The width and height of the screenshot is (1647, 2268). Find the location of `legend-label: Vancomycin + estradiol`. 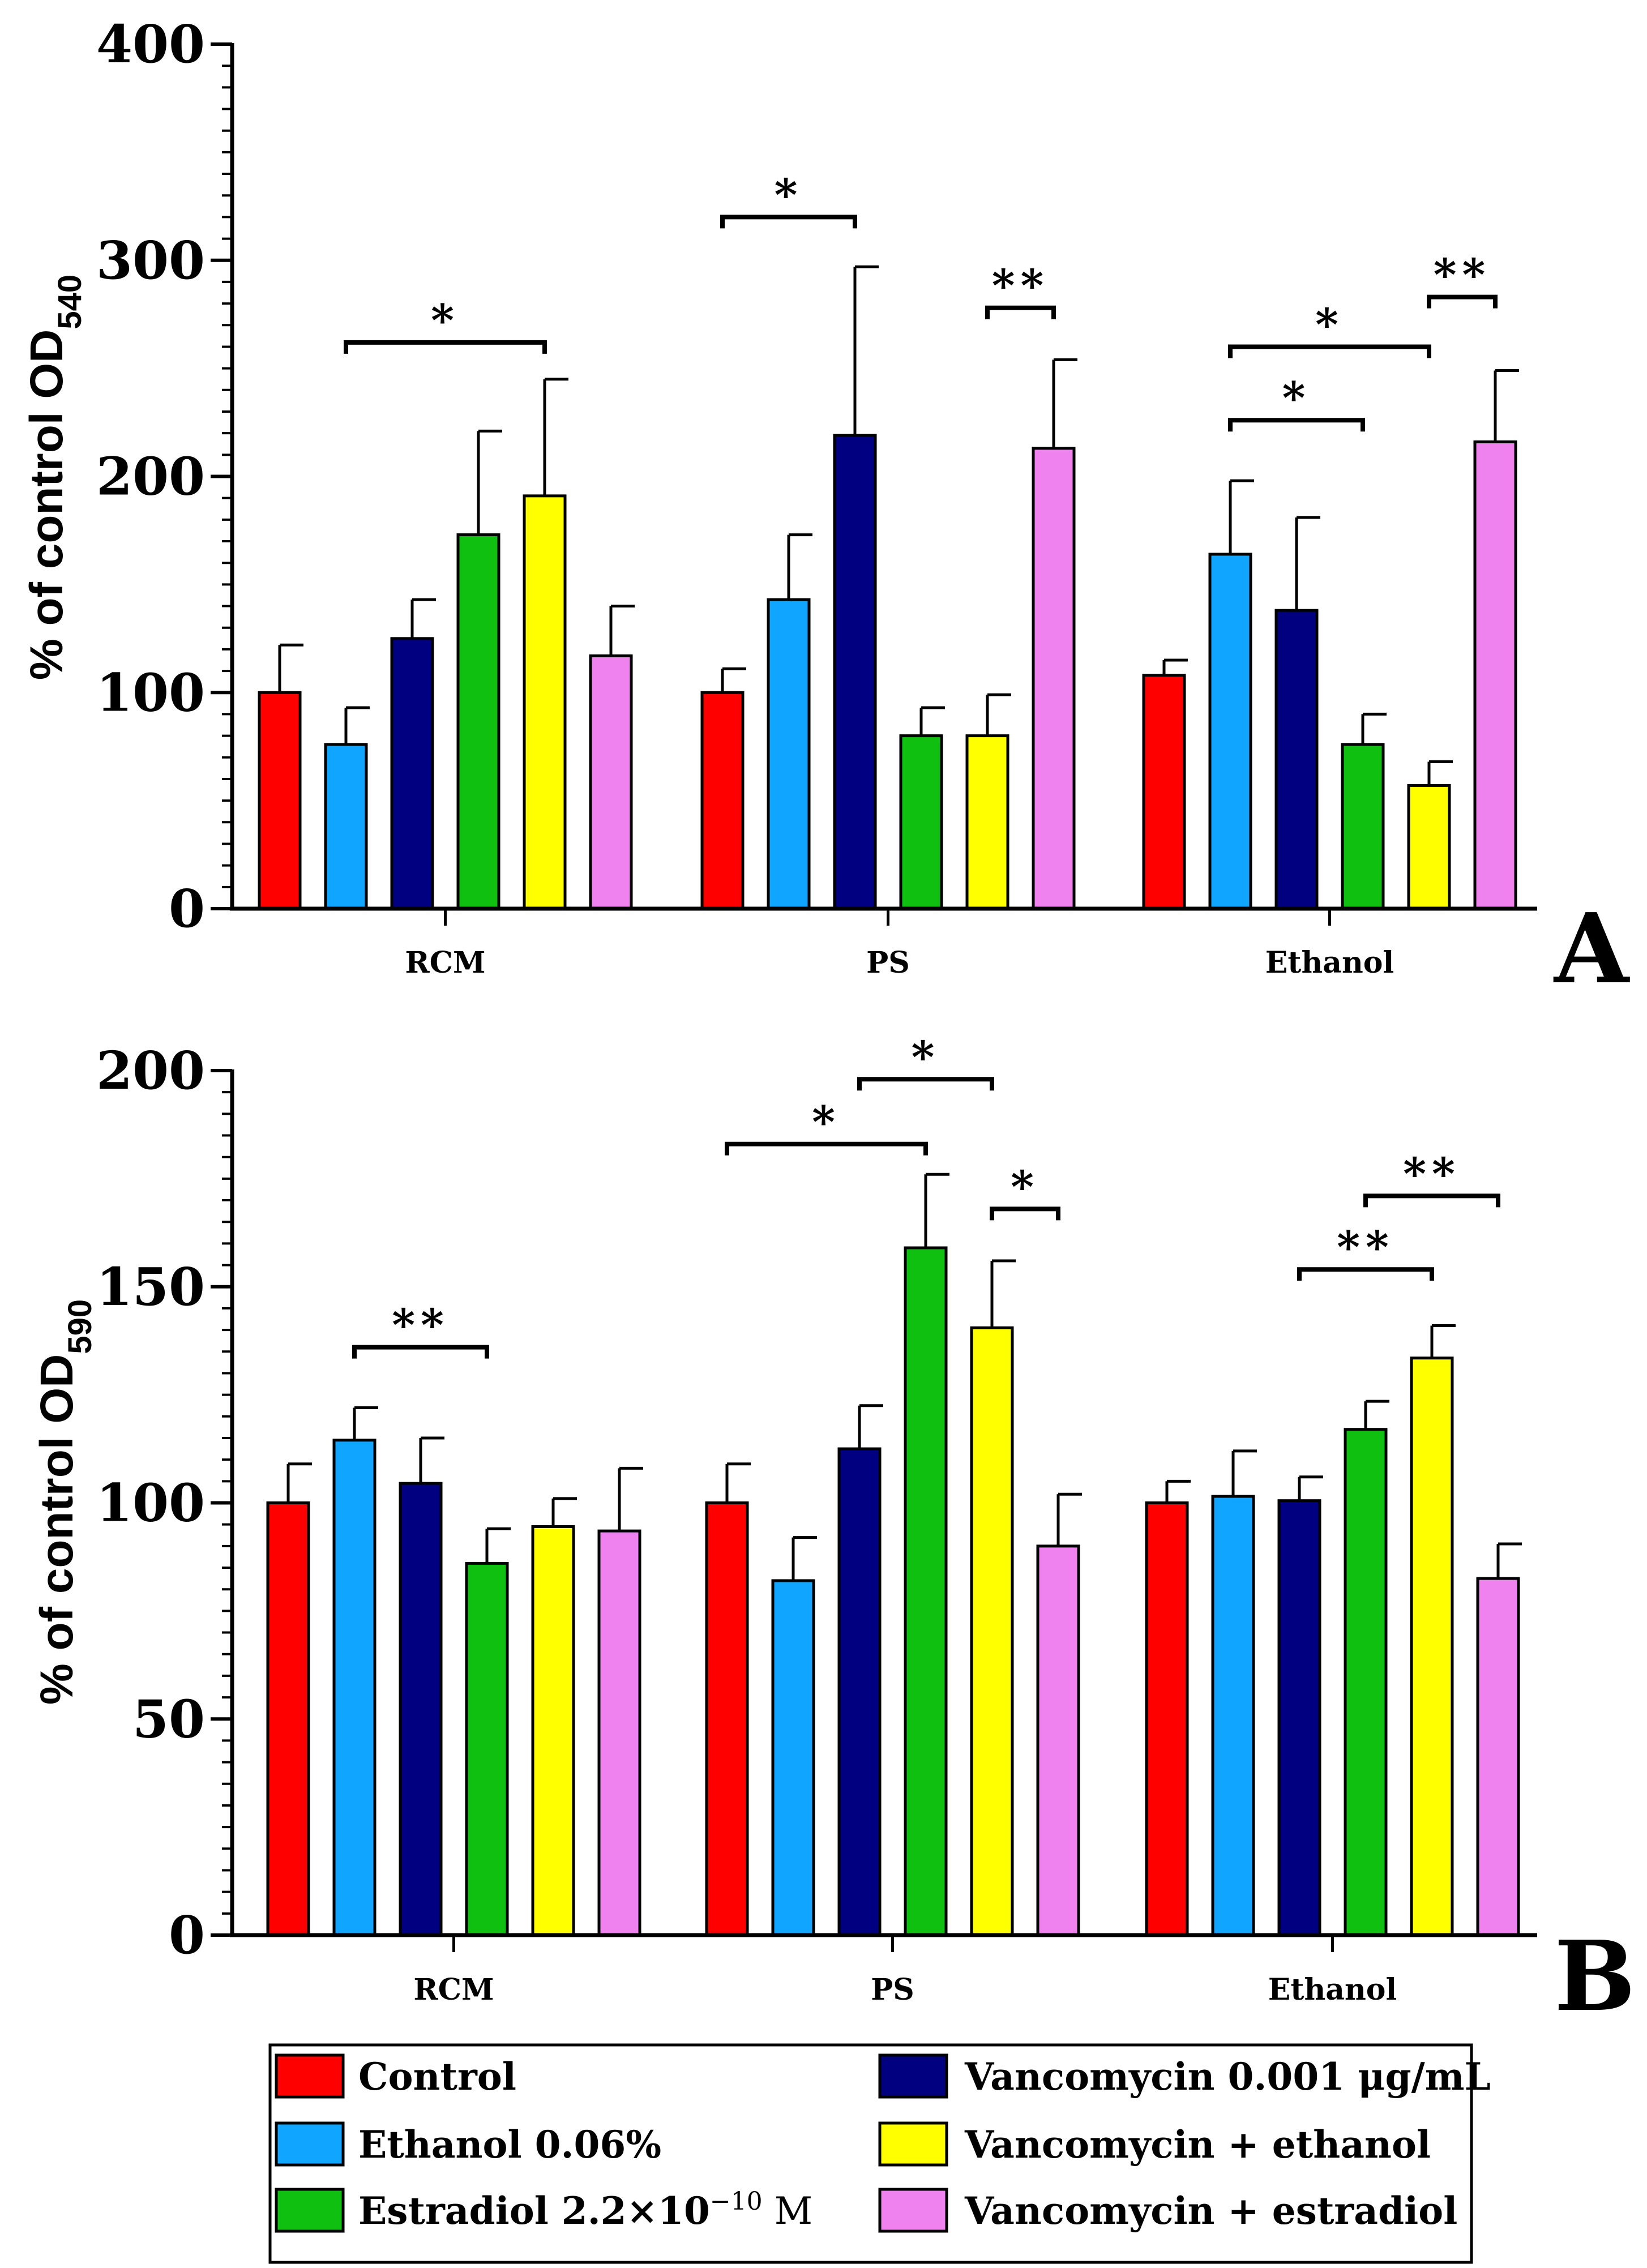

legend-label: Vancomycin + estradiol is located at coordinates (1210, 2211).